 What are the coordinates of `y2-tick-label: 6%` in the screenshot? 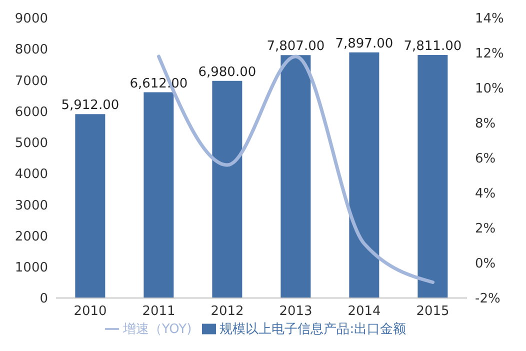 It's located at (485, 159).